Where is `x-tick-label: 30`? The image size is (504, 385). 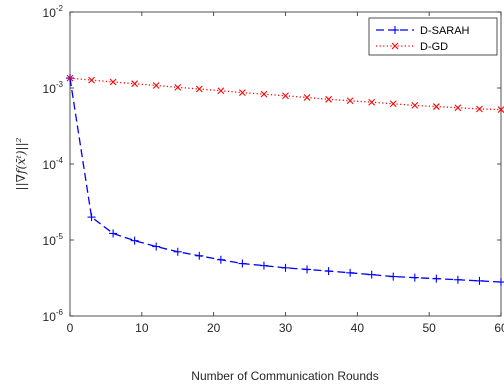
x-tick-label: 30 is located at coordinates (286, 328).